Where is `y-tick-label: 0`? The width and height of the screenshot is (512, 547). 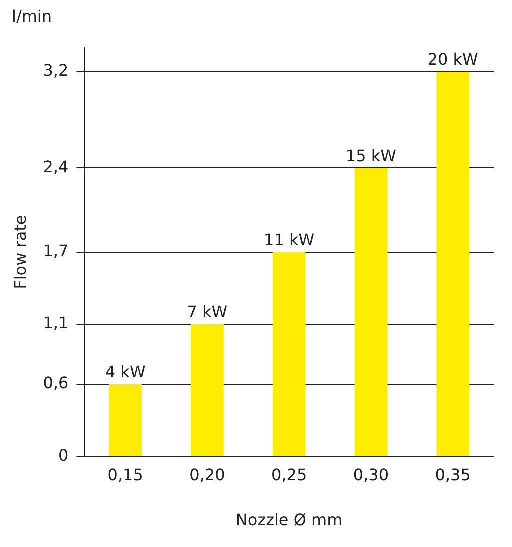
y-tick-label: 0 is located at coordinates (63, 455).